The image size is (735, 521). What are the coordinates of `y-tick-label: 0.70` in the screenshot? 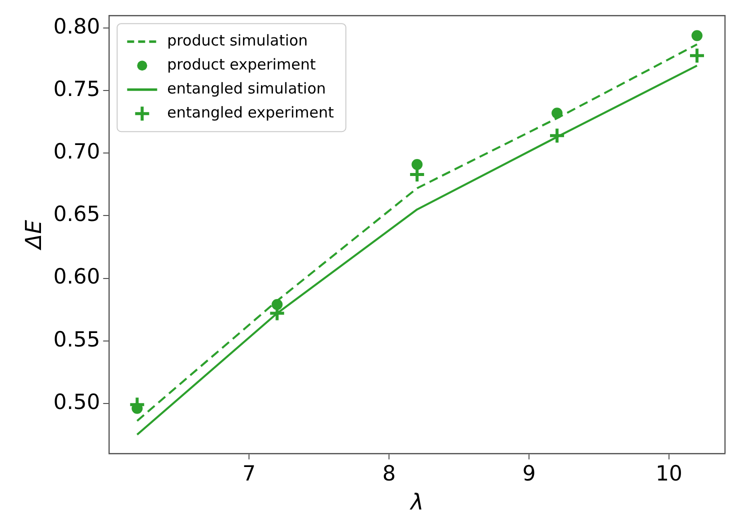 It's located at (76, 152).